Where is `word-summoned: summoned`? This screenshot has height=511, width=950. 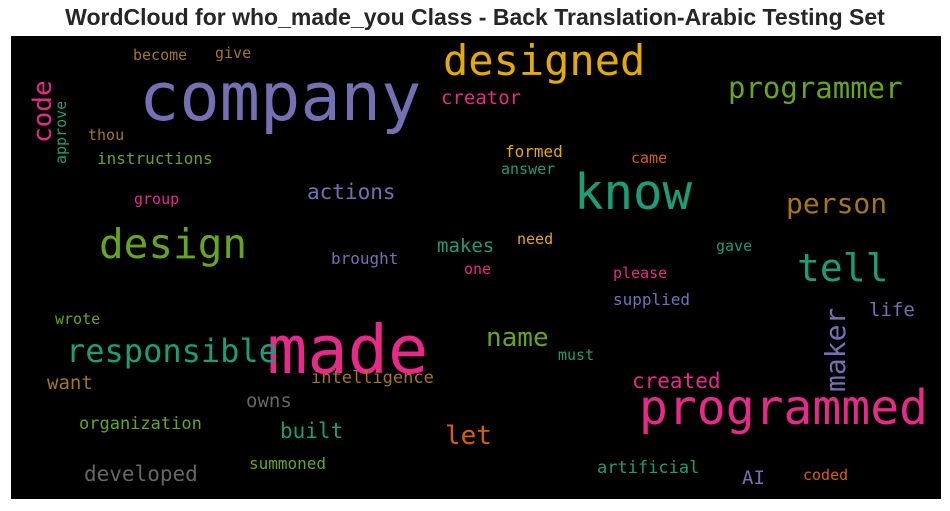 word-summoned: summoned is located at coordinates (287, 463).